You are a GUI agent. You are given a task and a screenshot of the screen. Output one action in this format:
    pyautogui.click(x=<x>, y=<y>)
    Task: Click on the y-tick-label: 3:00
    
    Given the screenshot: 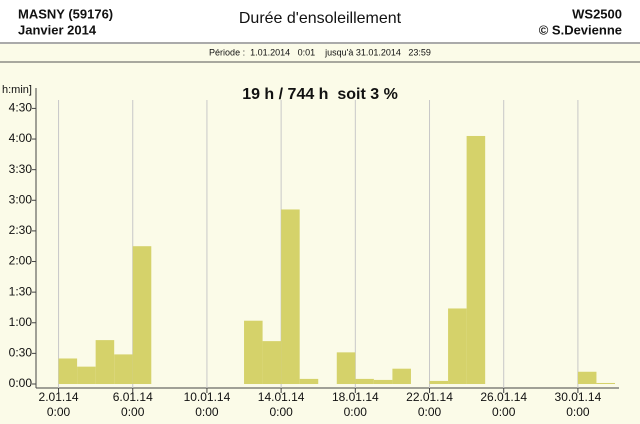 What is the action you would take?
    pyautogui.click(x=21, y=199)
    